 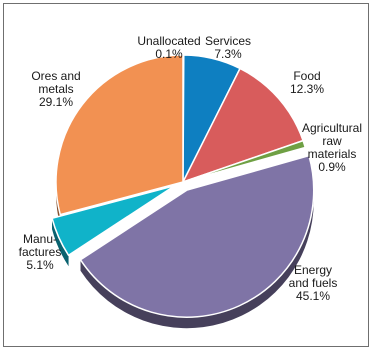 I want to click on label-food: Food 12.3%, so click(x=307, y=82).